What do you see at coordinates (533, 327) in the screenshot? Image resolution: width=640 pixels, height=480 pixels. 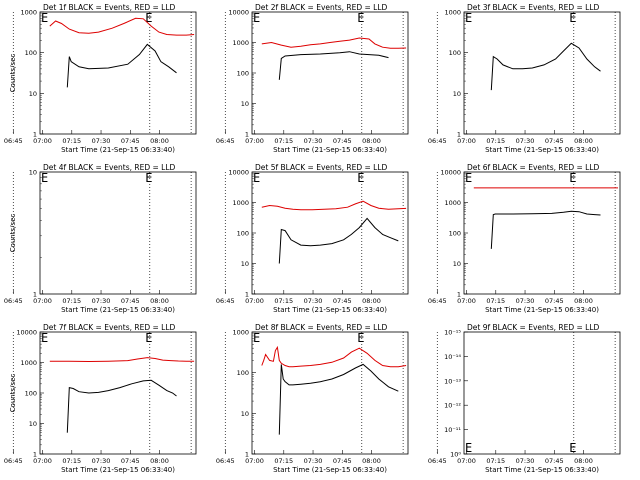 I see `panel-title: Det 9f BLACK = Events, RED = LLD` at bounding box center [533, 327].